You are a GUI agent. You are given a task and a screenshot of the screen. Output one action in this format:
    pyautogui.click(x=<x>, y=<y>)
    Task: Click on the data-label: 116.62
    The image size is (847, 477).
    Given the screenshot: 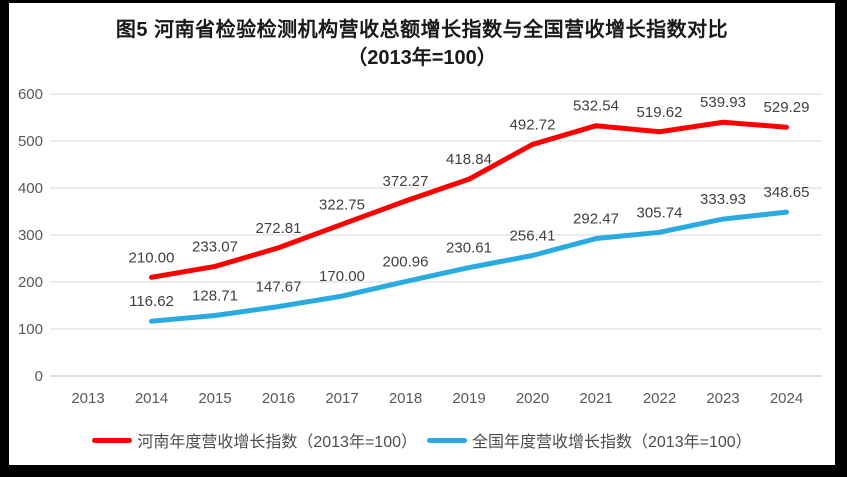 What is the action you would take?
    pyautogui.click(x=151, y=301)
    